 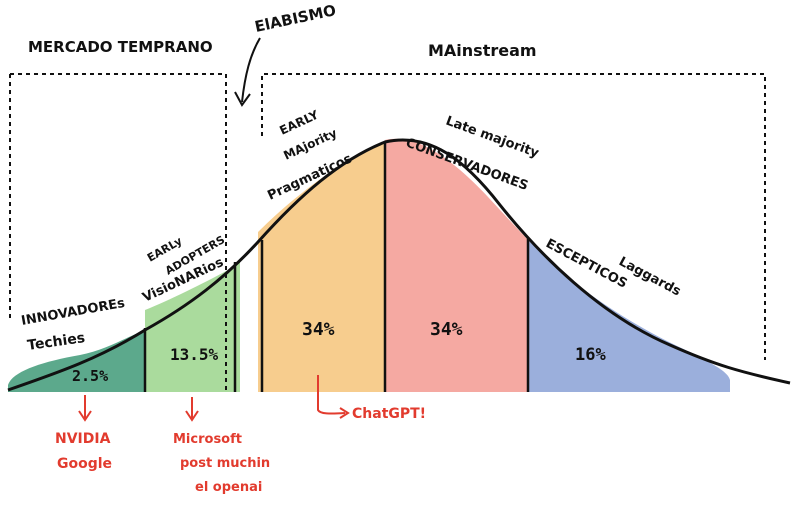 I want to click on early-adopters-example-2: post muchin, so click(x=225, y=463).